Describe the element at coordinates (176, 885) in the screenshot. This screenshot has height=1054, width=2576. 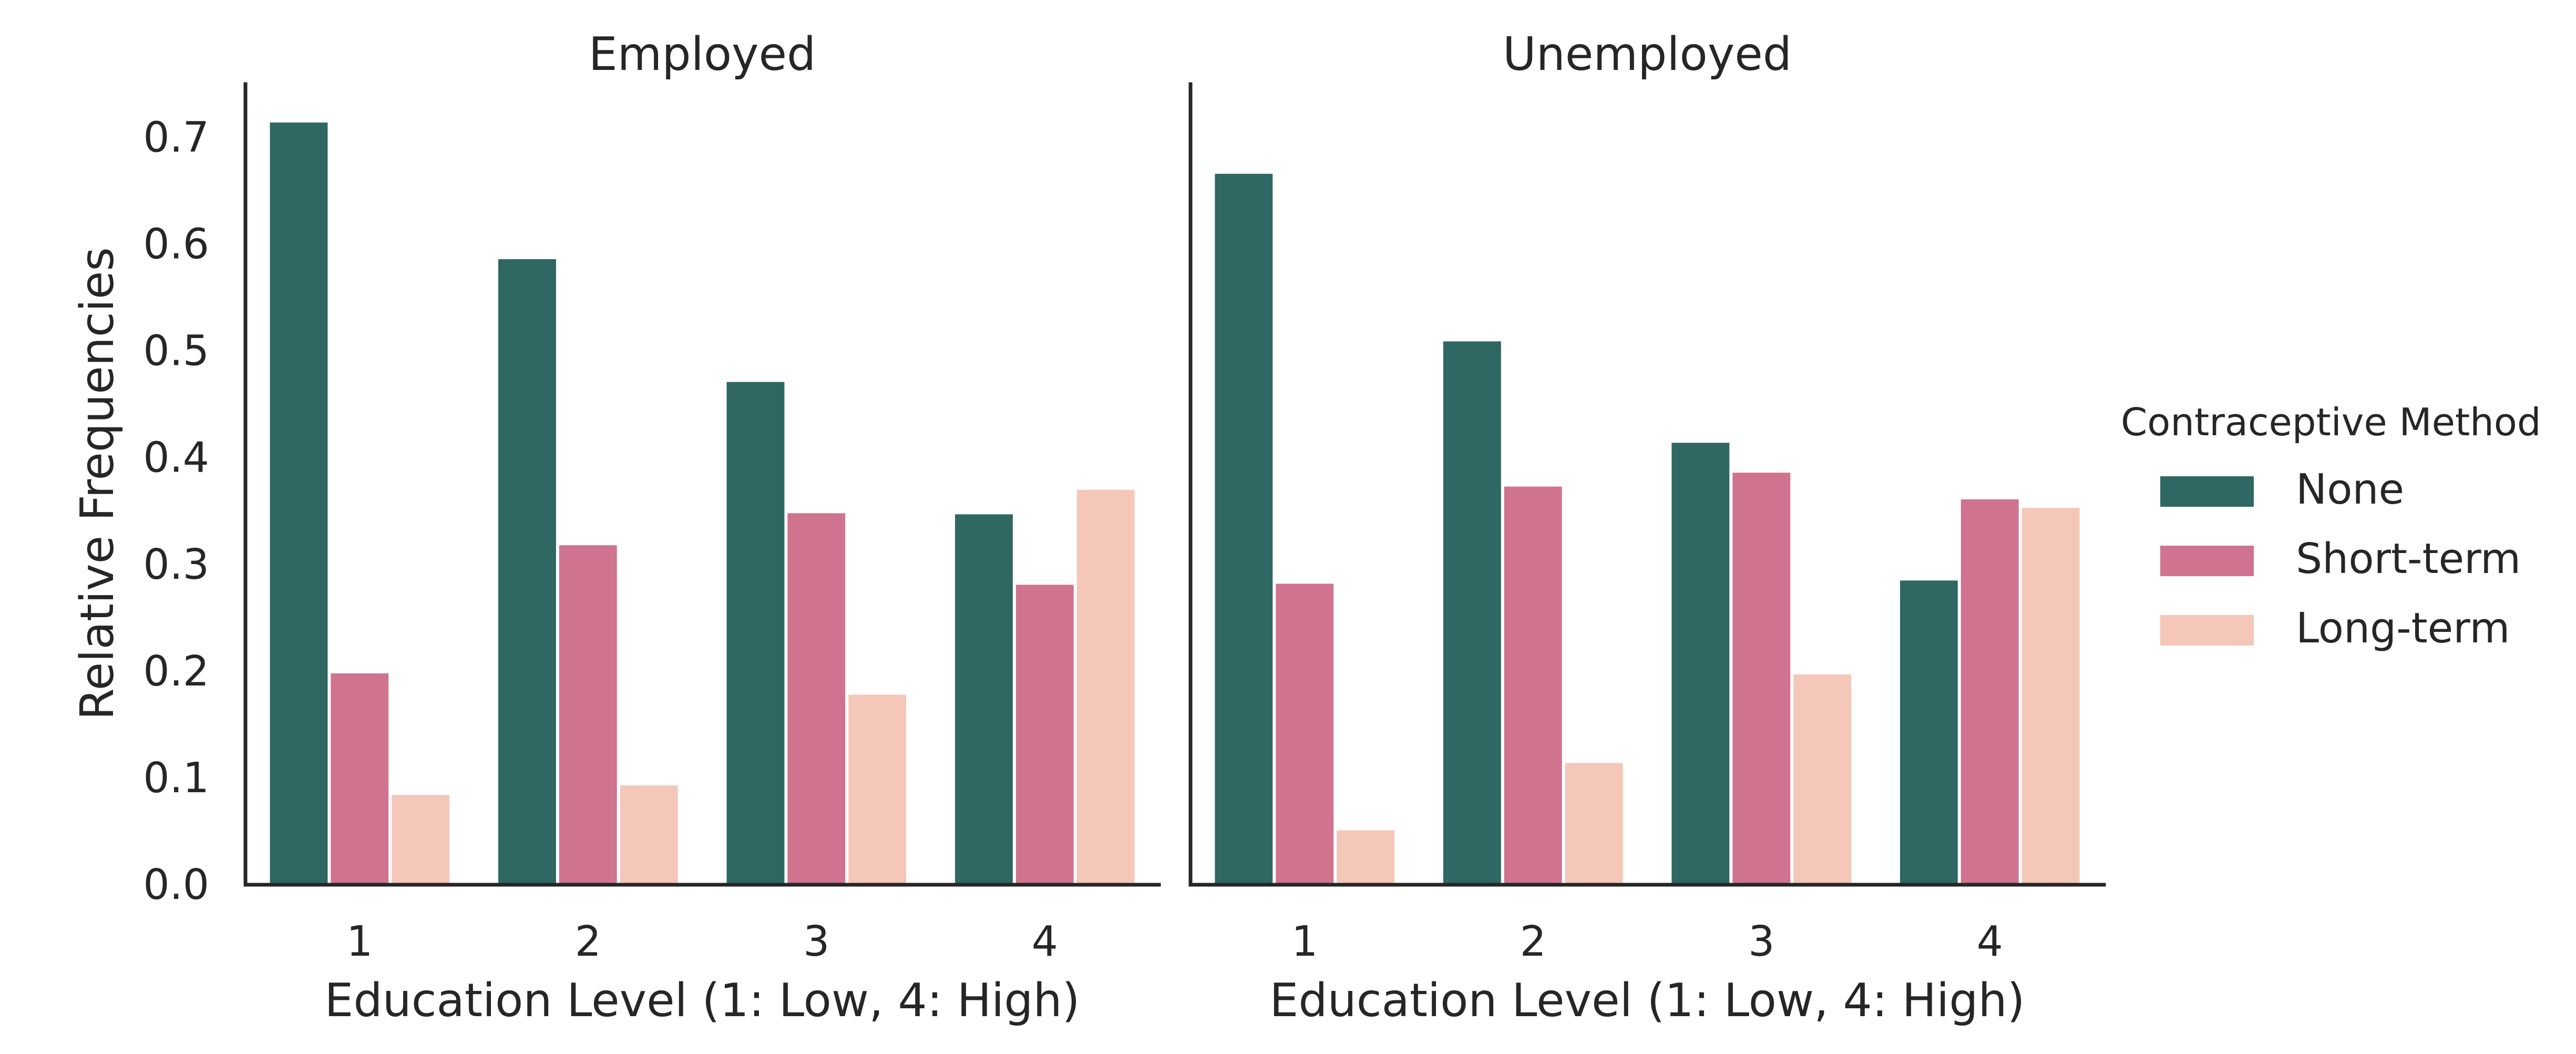
I see `y-tick-label: 0.0` at that location.